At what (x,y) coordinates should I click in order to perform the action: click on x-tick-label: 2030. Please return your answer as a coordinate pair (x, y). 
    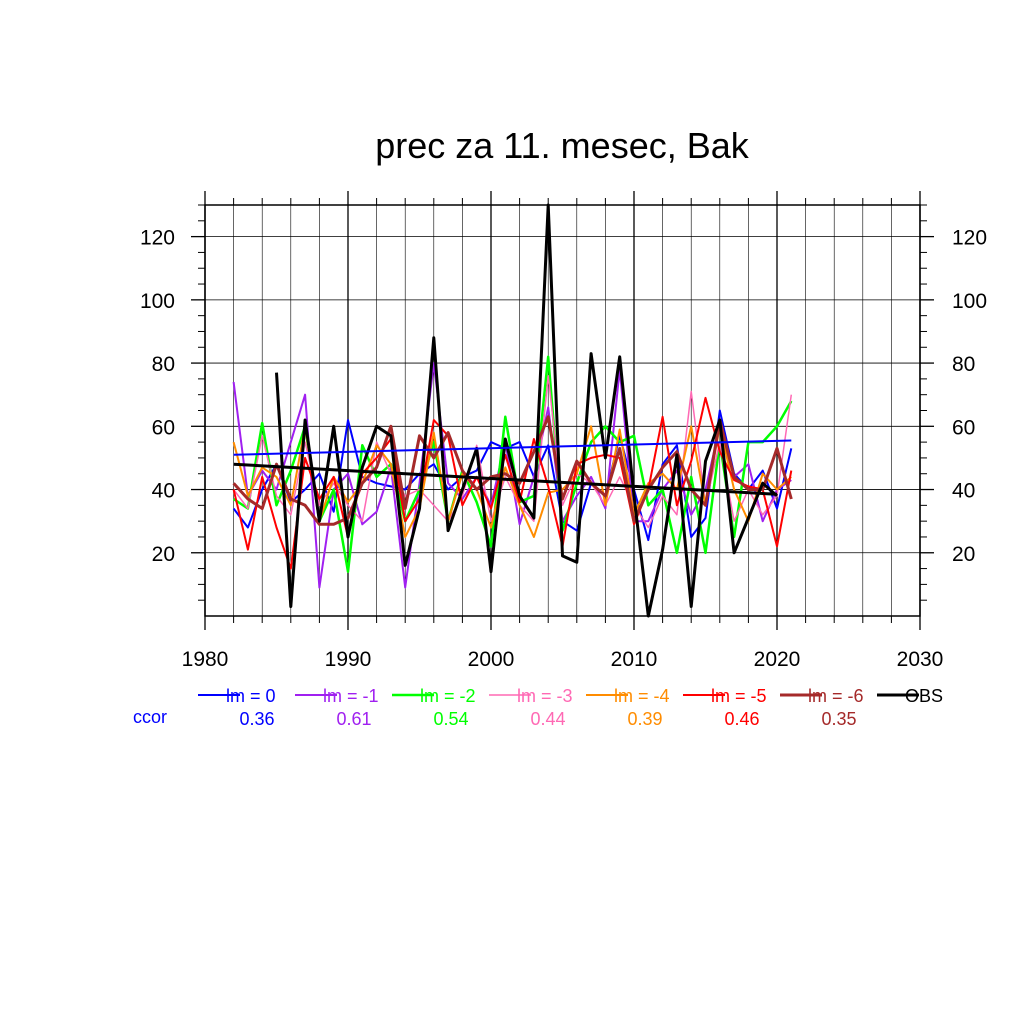
    Looking at the image, I should click on (920, 659).